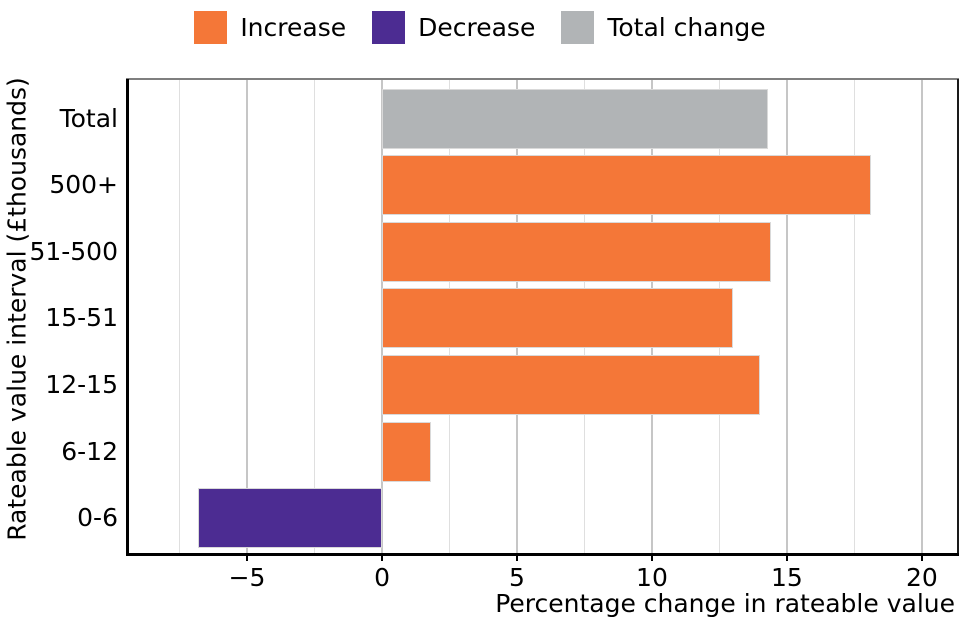 The width and height of the screenshot is (960, 640). Describe the element at coordinates (477, 27) in the screenshot. I see `legend-label-decrease: Decrease` at that location.